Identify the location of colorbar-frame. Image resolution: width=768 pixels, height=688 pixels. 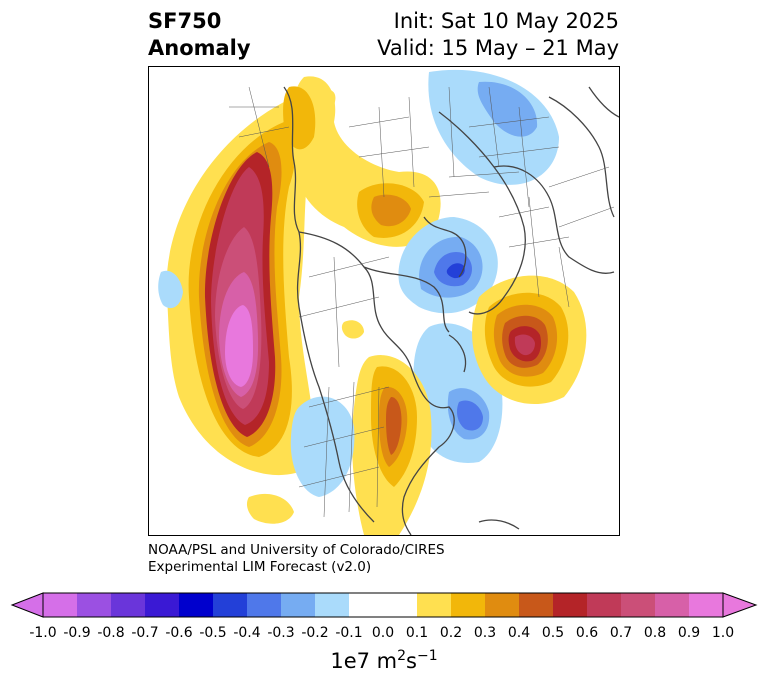
(383, 605).